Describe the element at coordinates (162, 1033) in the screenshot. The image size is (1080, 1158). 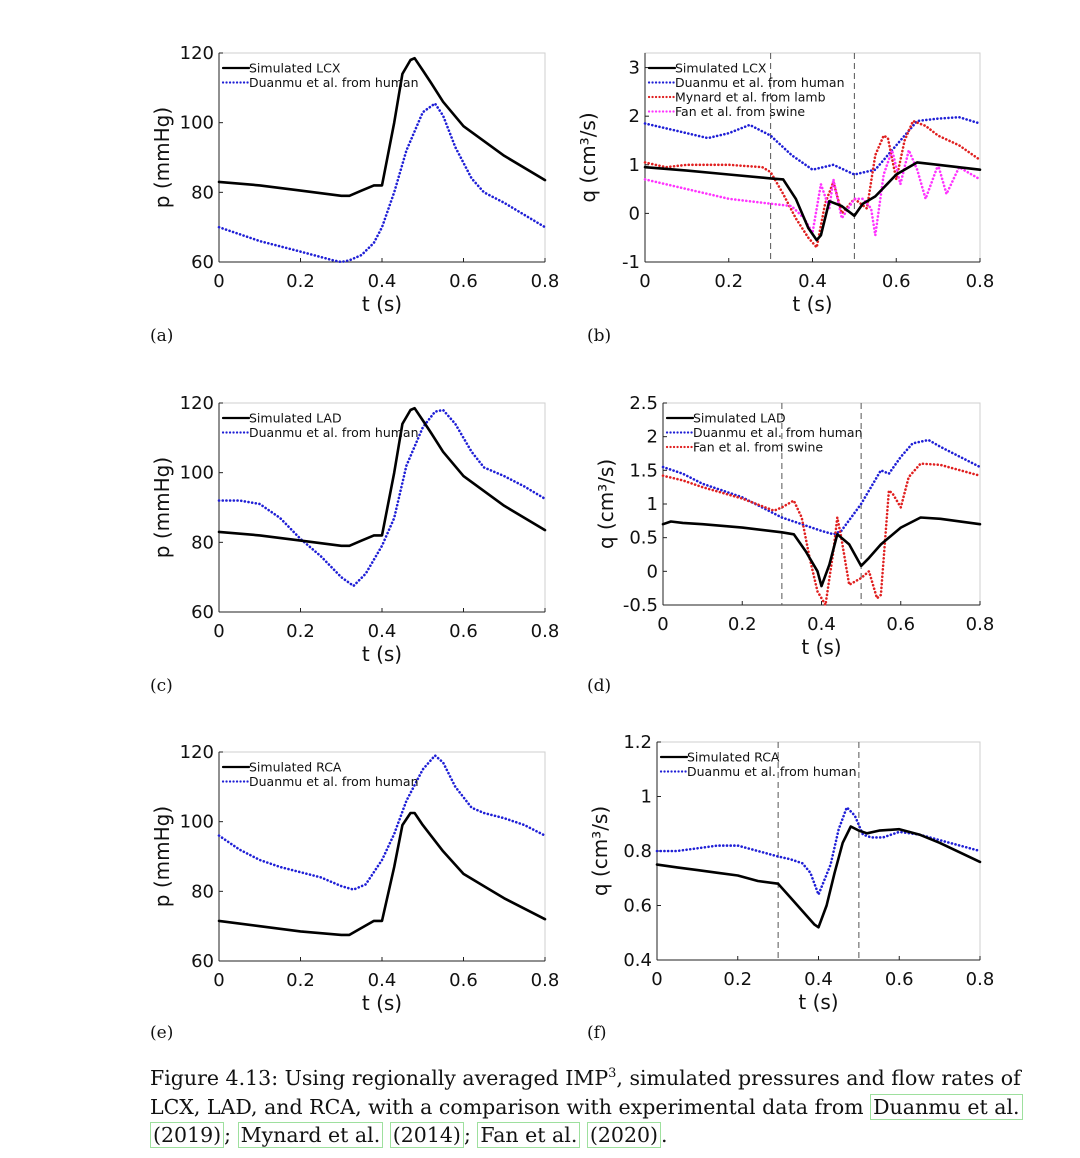
I see `sublabel-e: (e)` at that location.